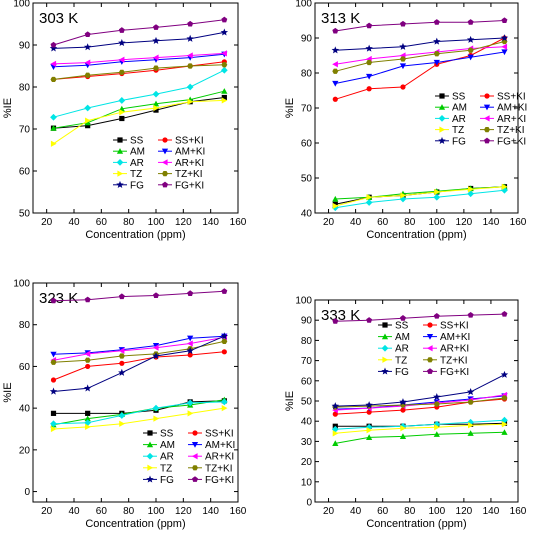 This screenshot has width=550, height=539. Describe the element at coordinates (135, 524) in the screenshot. I see `x-axis-label: Concentration (ppm)` at that location.